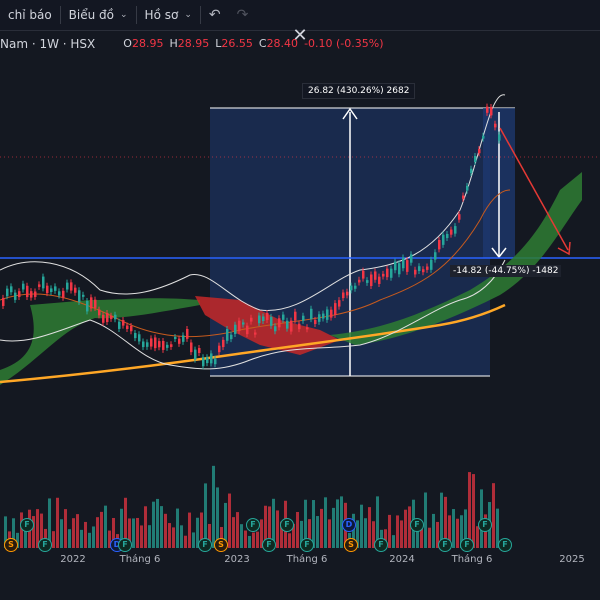 The width and height of the screenshot is (600, 600). I want to click on indicators-label: chỉ báo, so click(30, 15).